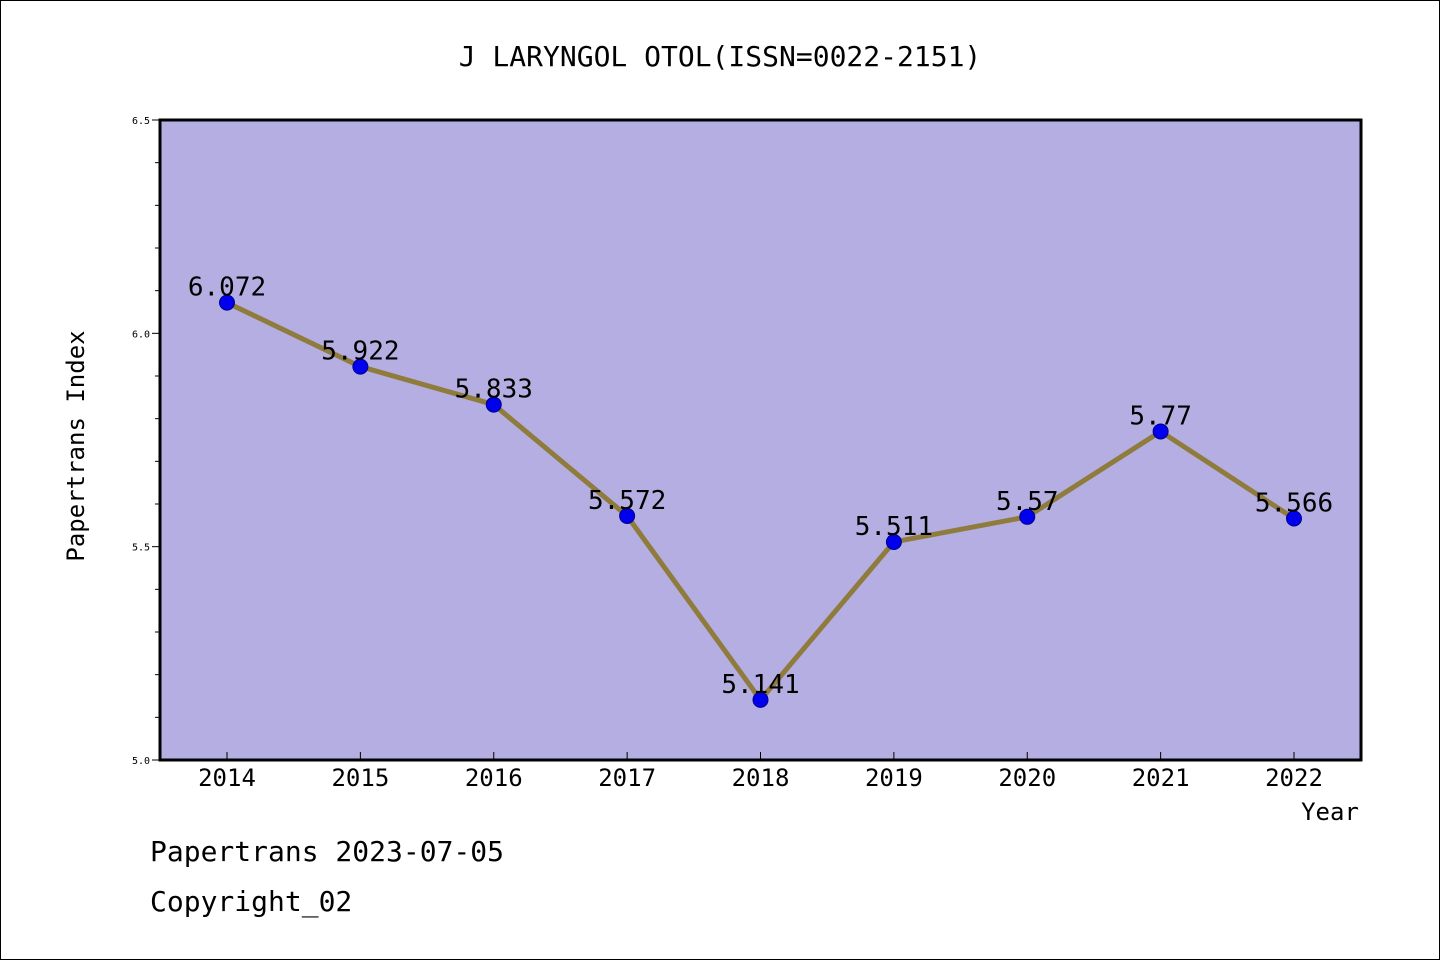  Describe the element at coordinates (1161, 778) in the screenshot. I see `x-tick-label: 2021` at that location.